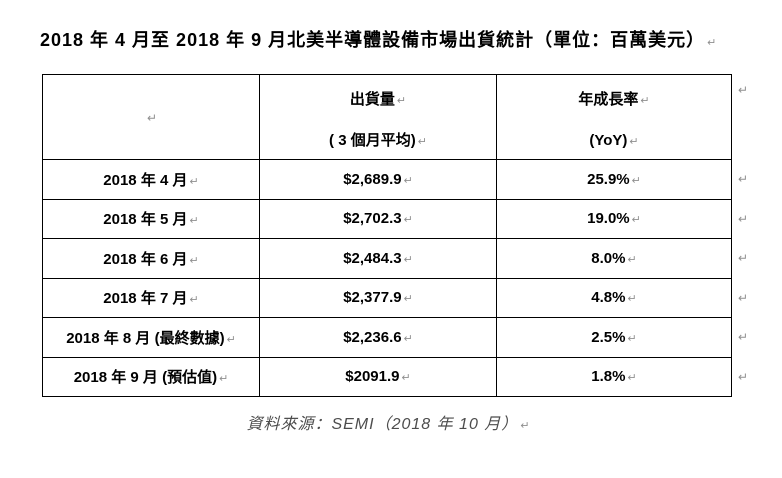 The image size is (782, 478). I want to click on table-row: 2018 年 4 月 ↵ $2,689.9 ↵ 25.9% ↵ ↵, so click(395, 179).